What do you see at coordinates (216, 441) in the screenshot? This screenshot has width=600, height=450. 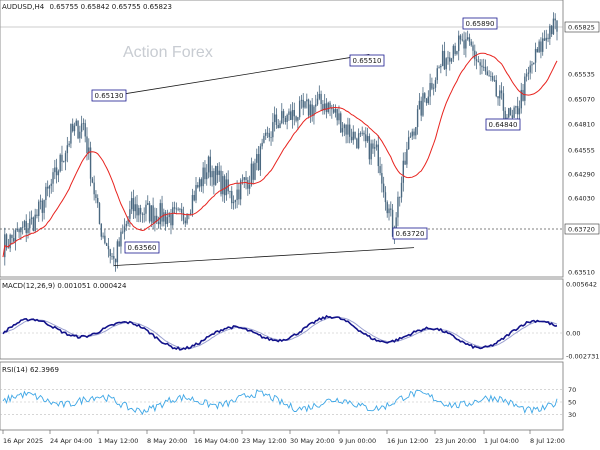 I see `time-tick-label: 16 May 04:00` at bounding box center [216, 441].